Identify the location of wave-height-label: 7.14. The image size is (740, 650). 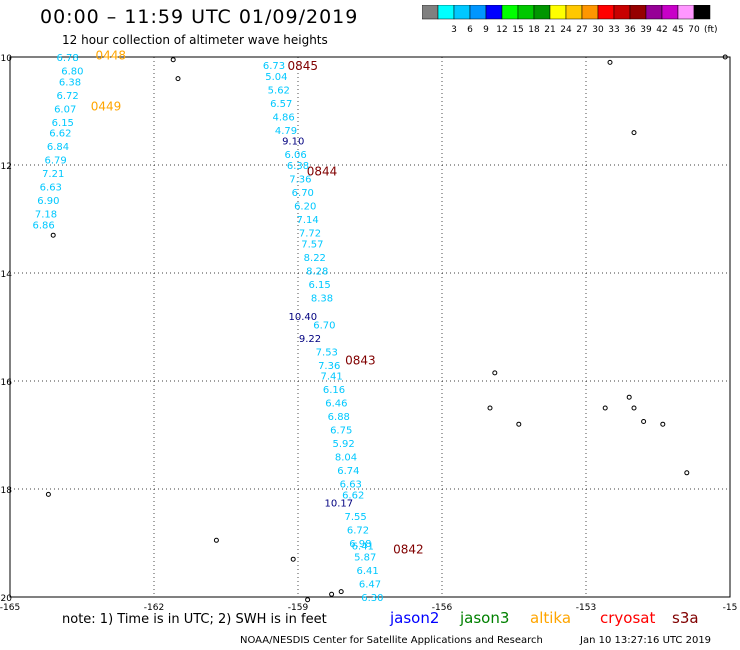
(307, 220).